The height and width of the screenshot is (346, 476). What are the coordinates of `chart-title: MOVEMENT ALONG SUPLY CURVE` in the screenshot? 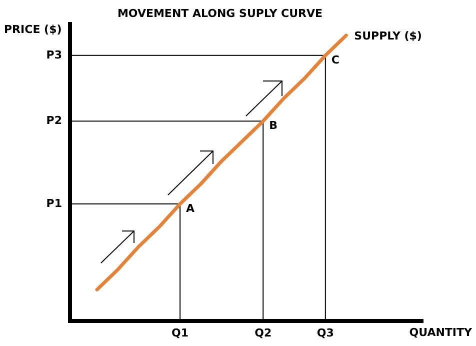 It's located at (220, 13).